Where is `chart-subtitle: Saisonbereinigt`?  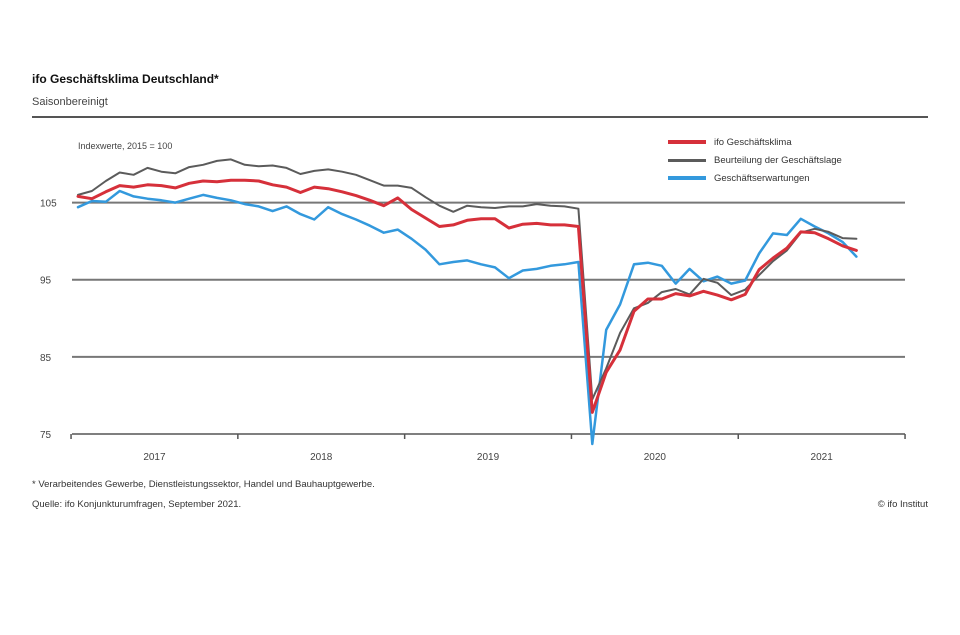
chart-subtitle: Saisonbereinigt is located at coordinates (70, 102).